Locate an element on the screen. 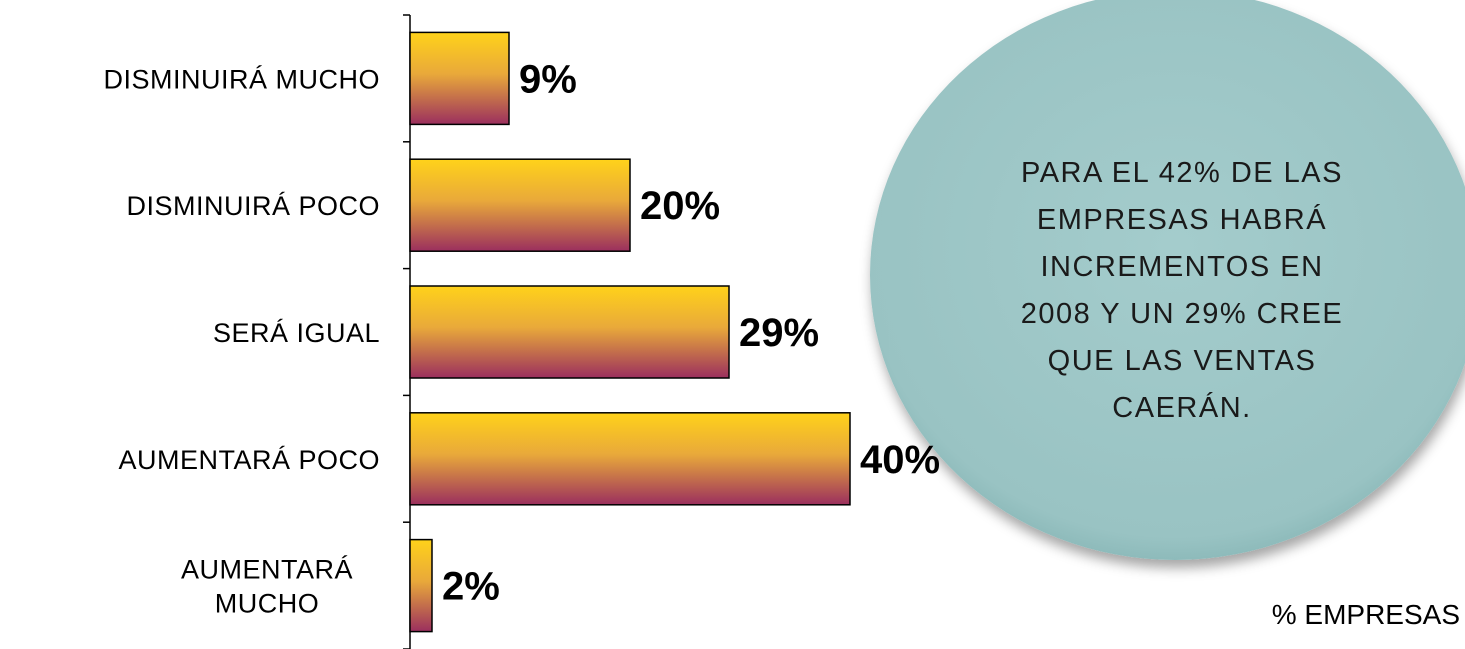 The image size is (1465, 649). legend-label: % EMPRESAS is located at coordinates (1366, 614).